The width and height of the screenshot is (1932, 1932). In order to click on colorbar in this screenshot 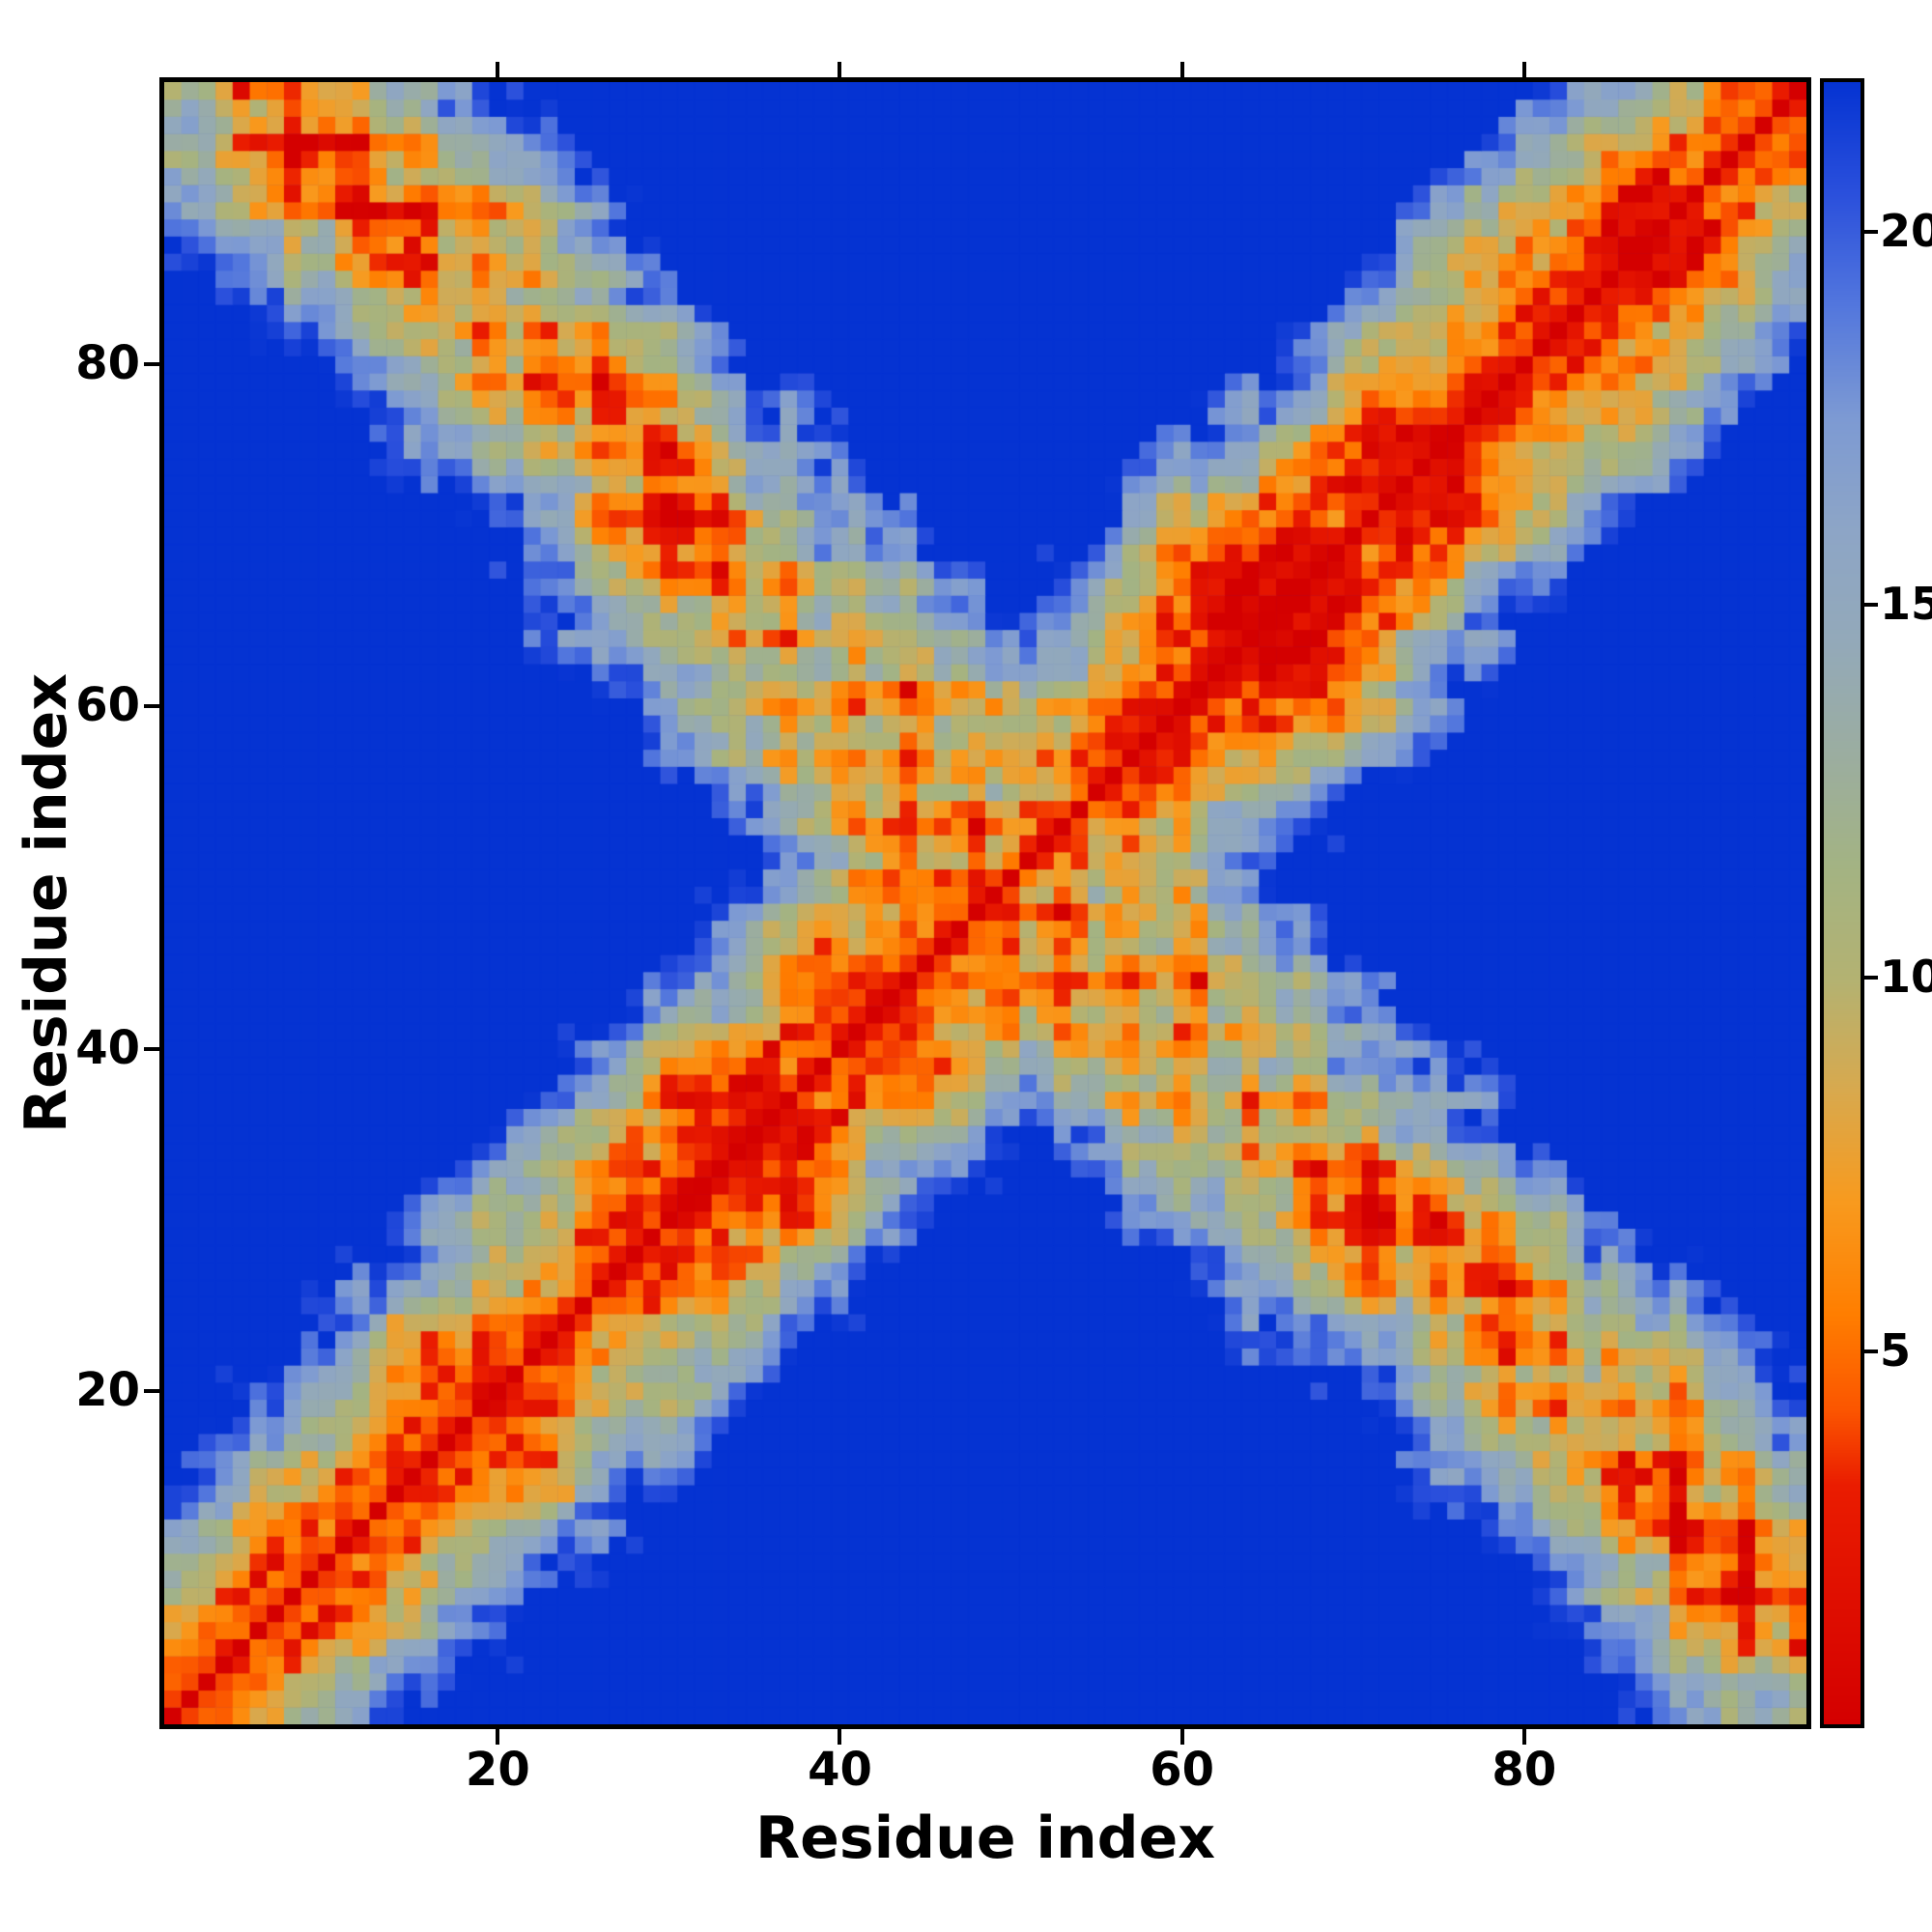, I will do `click(1842, 903)`.